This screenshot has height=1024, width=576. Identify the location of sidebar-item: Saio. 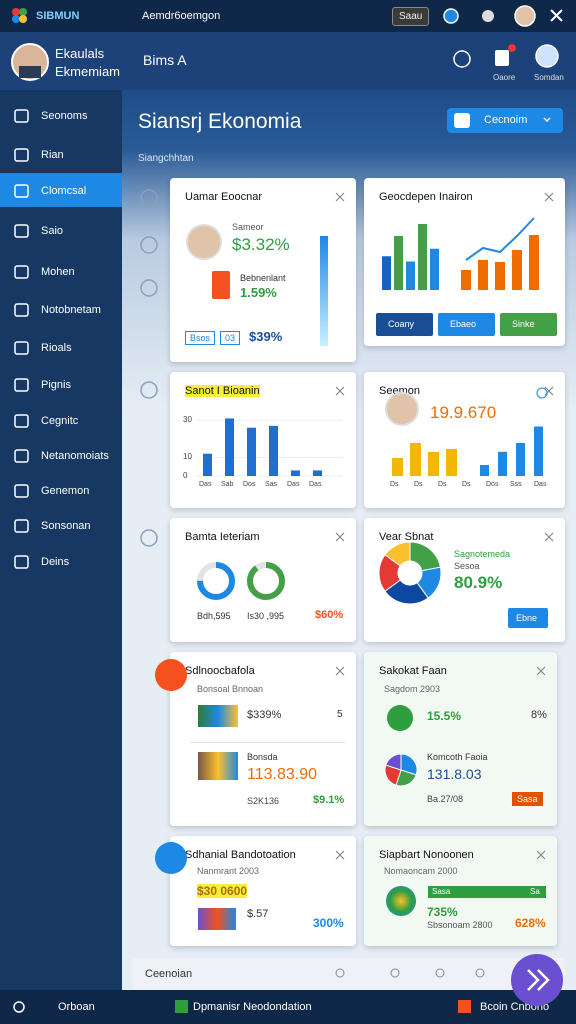
(52, 231).